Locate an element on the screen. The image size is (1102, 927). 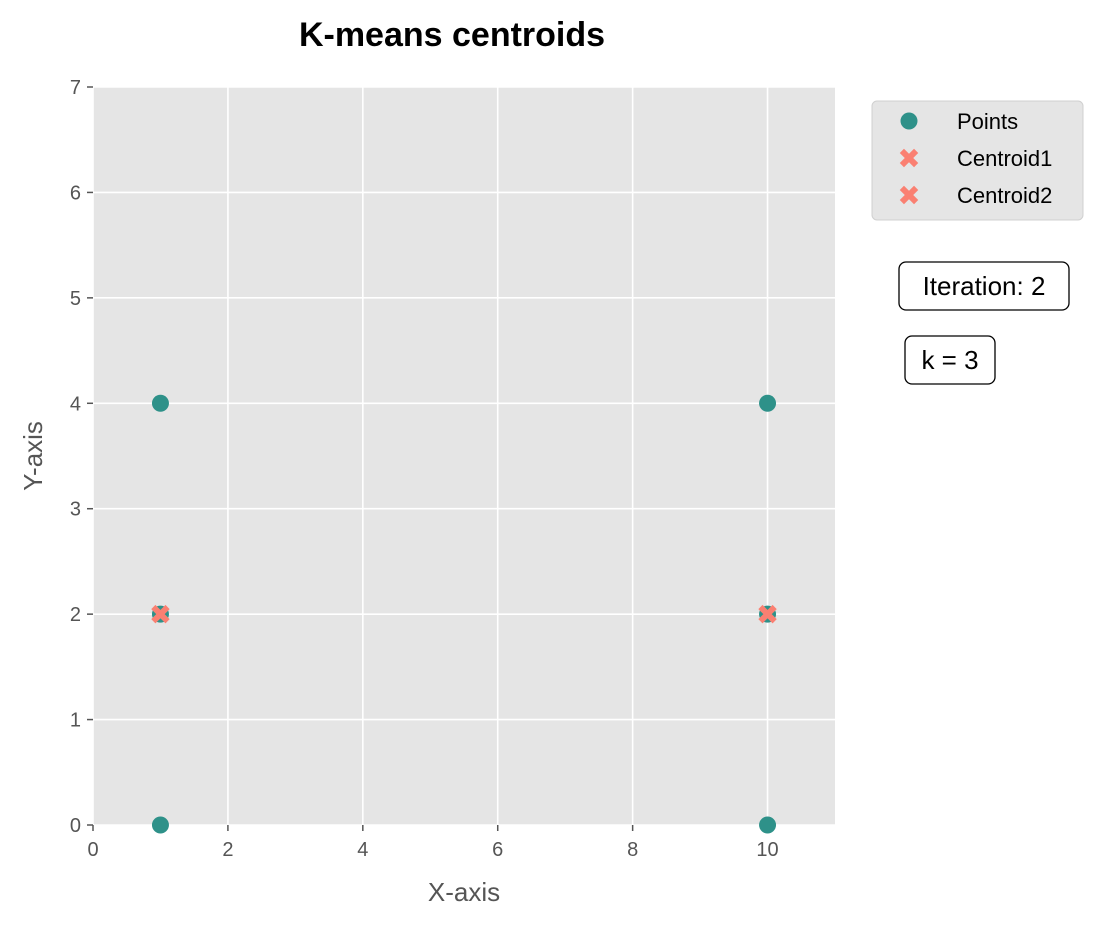
y-tick-label-4: 4 is located at coordinates (75, 404).